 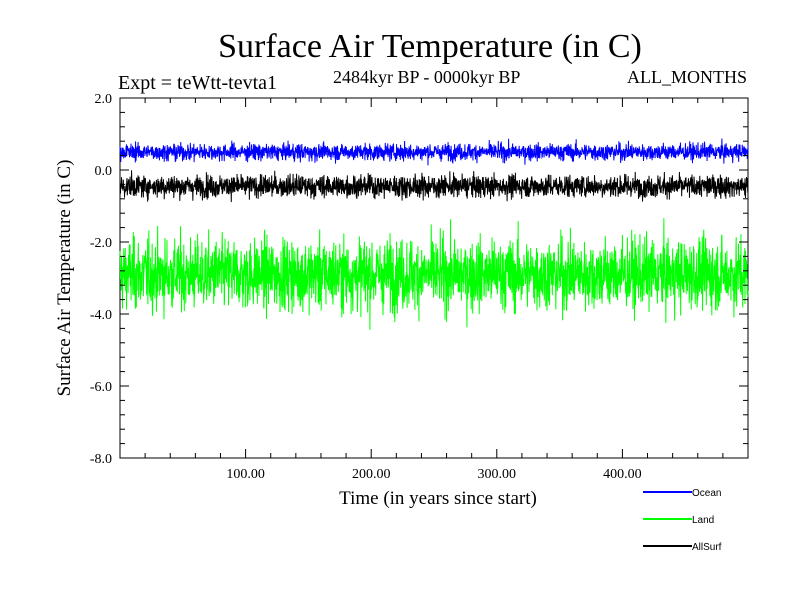 I want to click on legend-label-allsurf: AllSurf, so click(x=707, y=547).